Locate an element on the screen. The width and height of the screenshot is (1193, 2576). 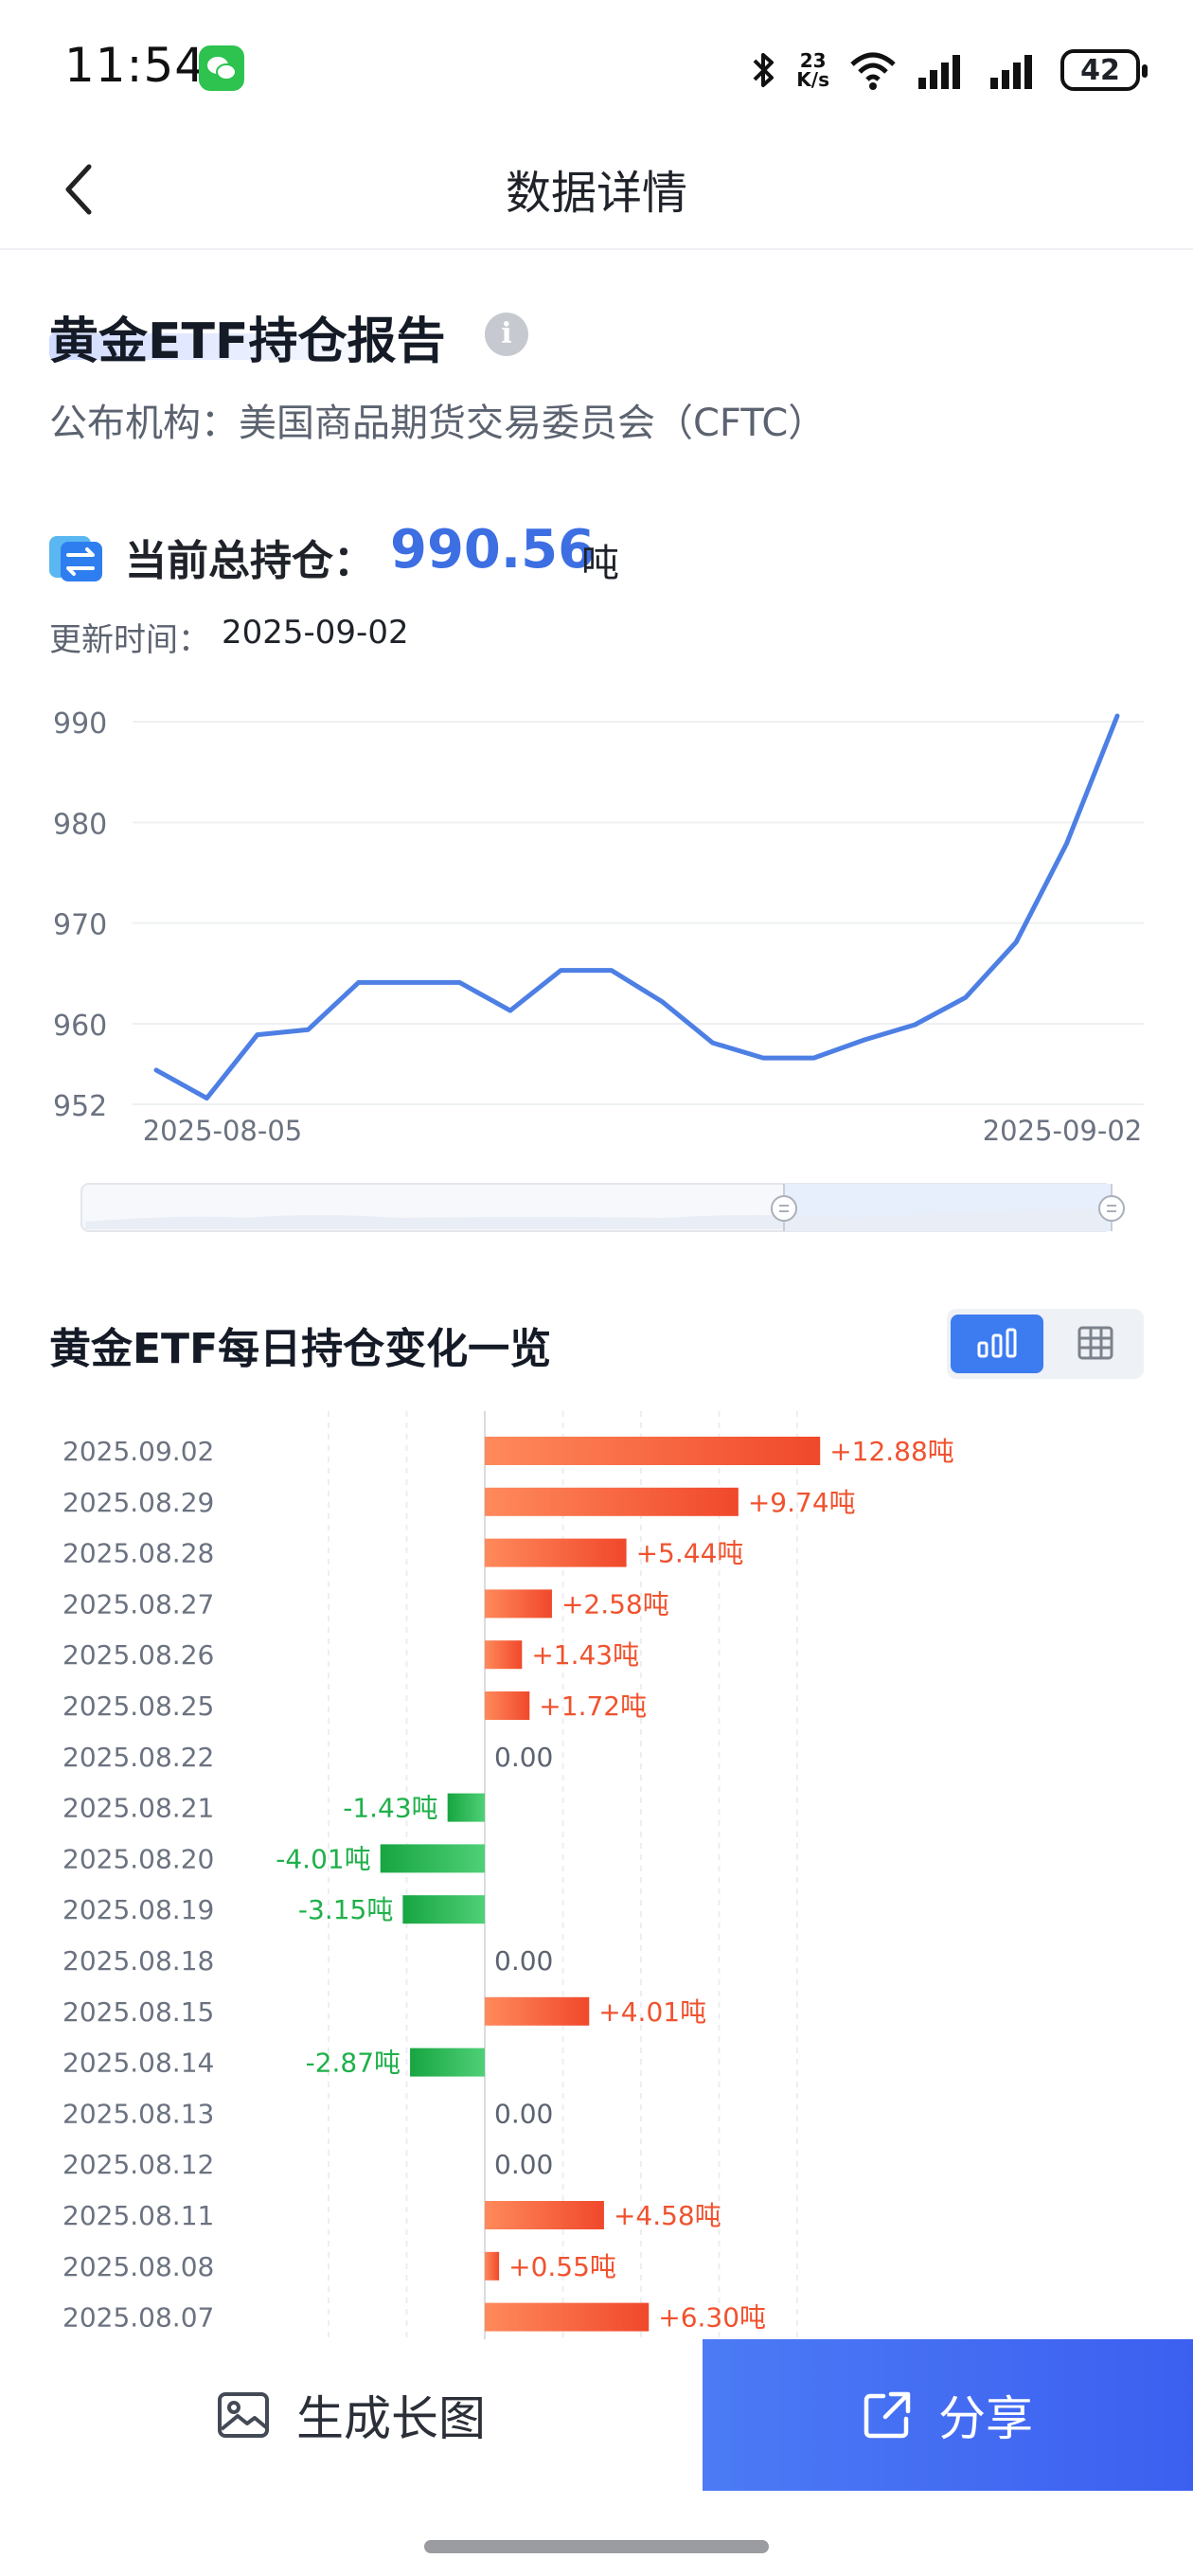
bar-value-label: -3.15吨 is located at coordinates (345, 1909).